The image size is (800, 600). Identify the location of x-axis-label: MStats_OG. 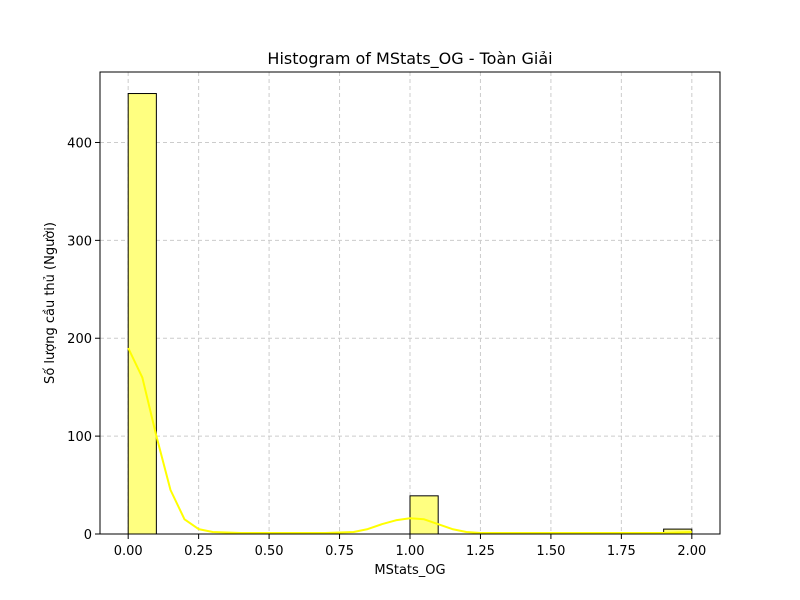
(409, 570).